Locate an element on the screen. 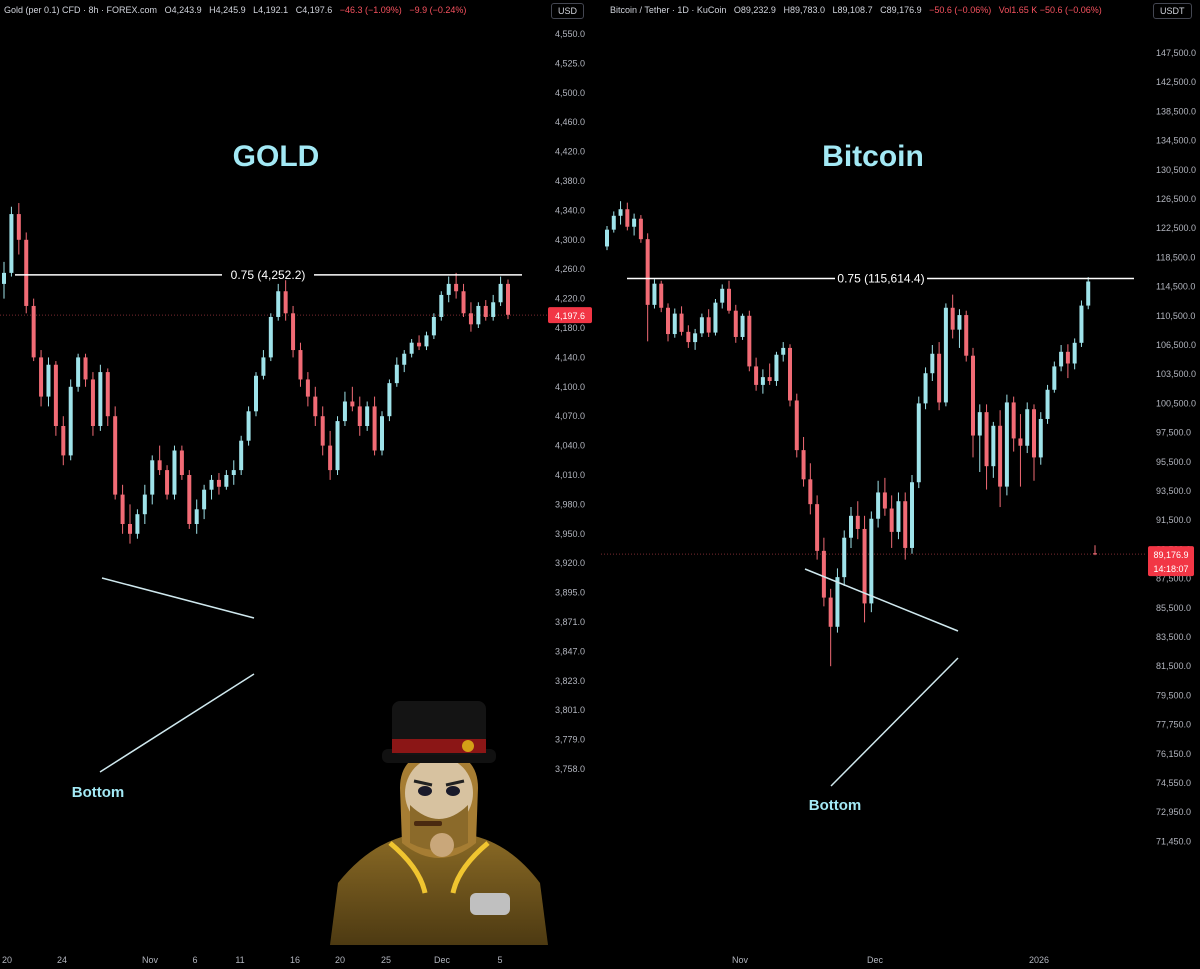 The height and width of the screenshot is (969, 1200). x-tick-label: 20 is located at coordinates (340, 960).